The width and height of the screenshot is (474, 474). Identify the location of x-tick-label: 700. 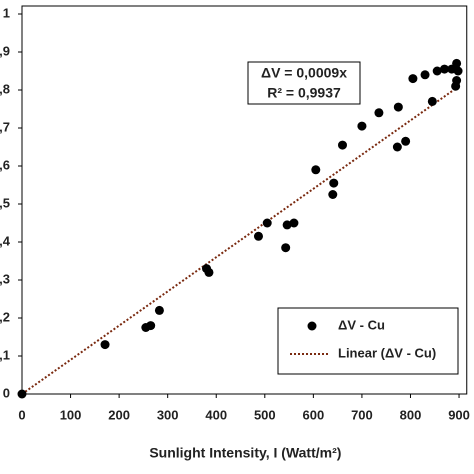
(362, 414).